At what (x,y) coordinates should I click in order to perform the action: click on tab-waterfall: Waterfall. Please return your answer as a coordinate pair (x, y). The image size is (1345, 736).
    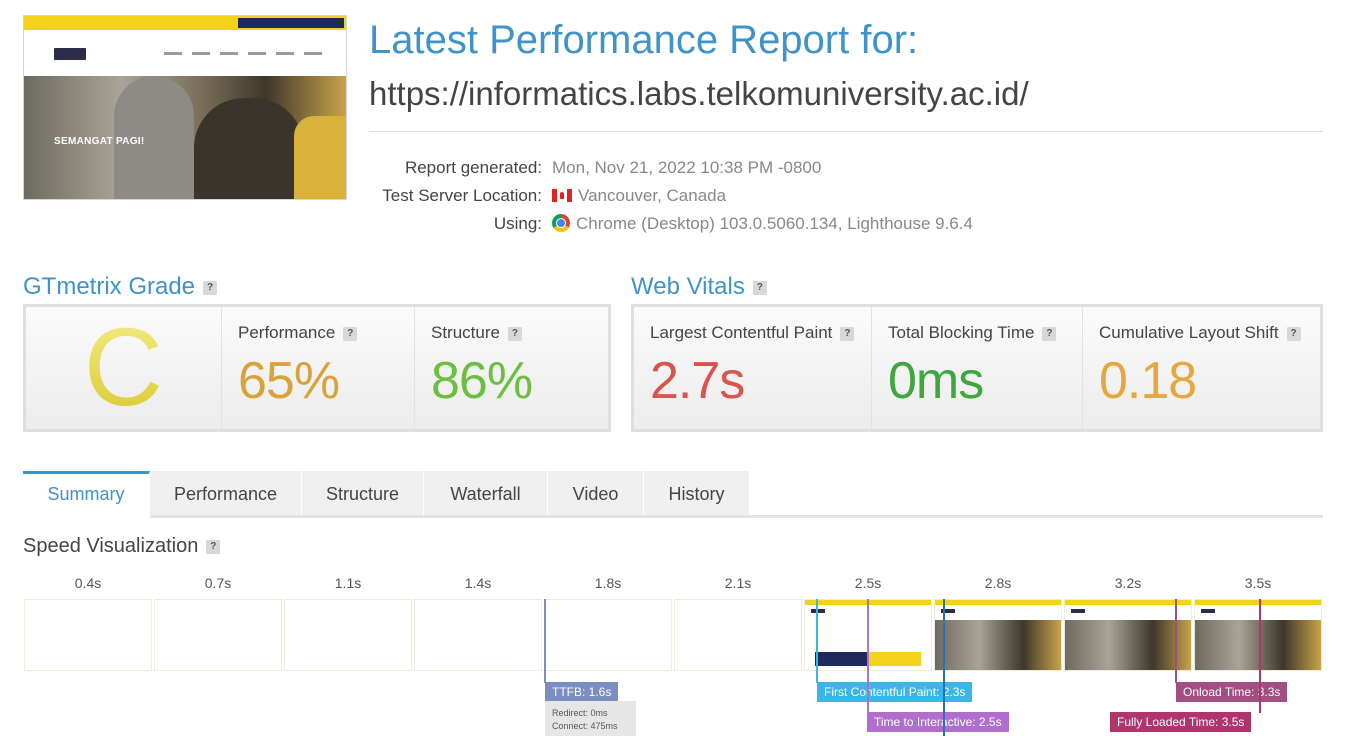
    Looking at the image, I should click on (486, 494).